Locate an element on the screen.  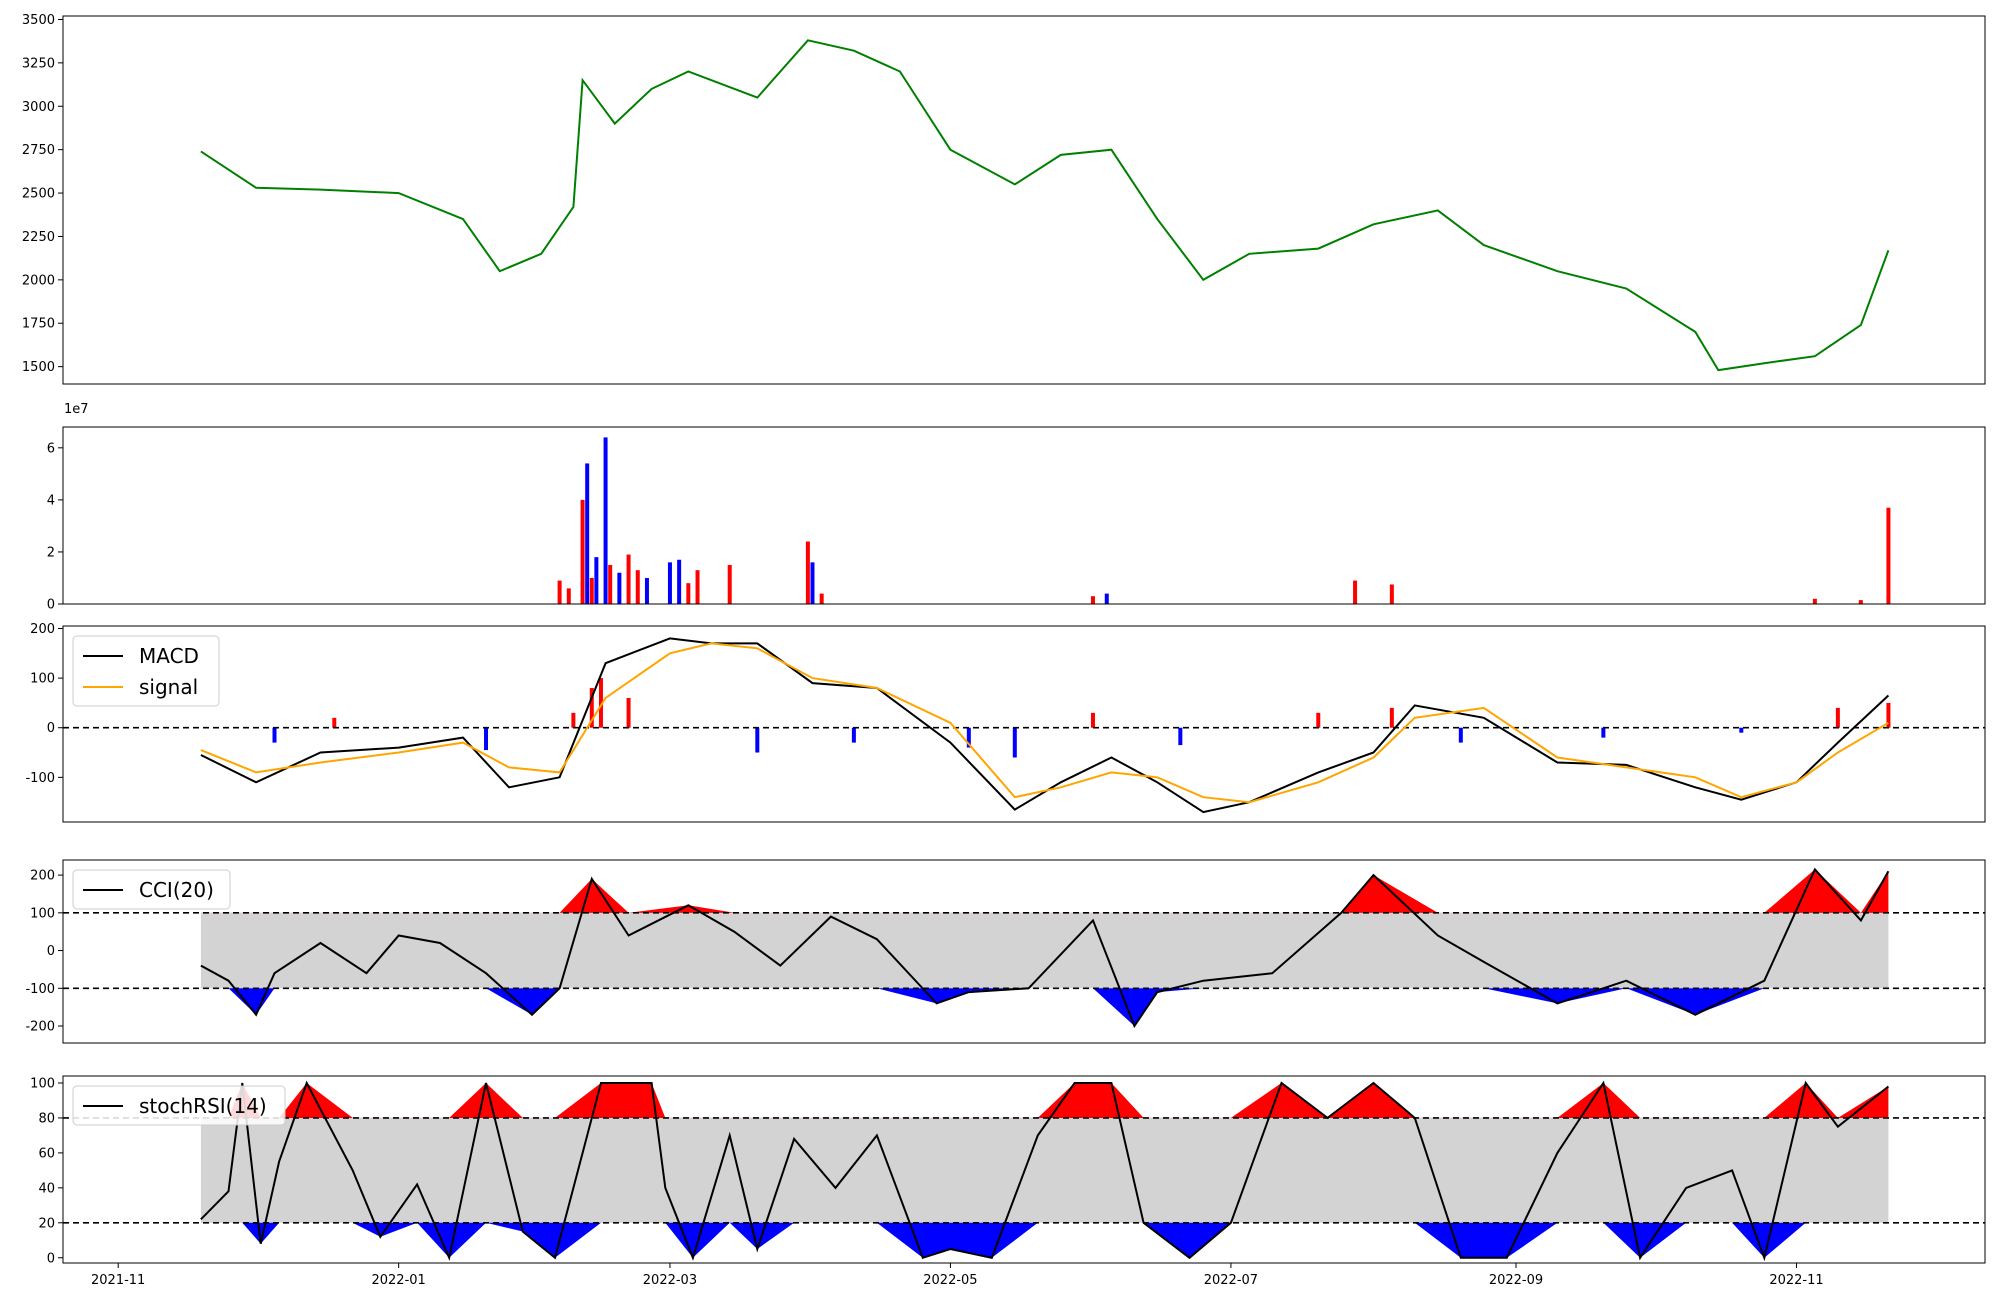
stochrsi-line is located at coordinates (1045, 1171).